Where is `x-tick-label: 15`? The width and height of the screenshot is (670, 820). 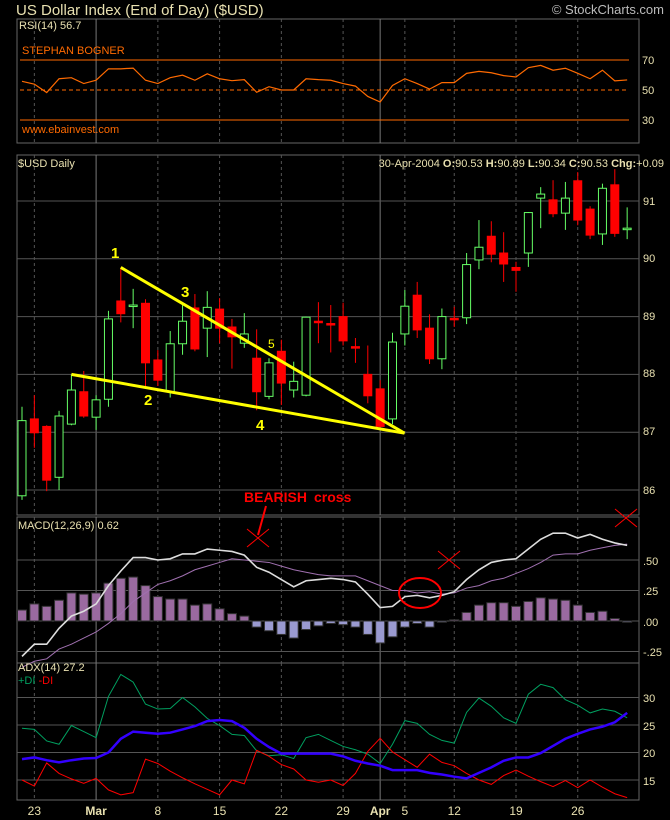 x-tick-label: 15 is located at coordinates (220, 811).